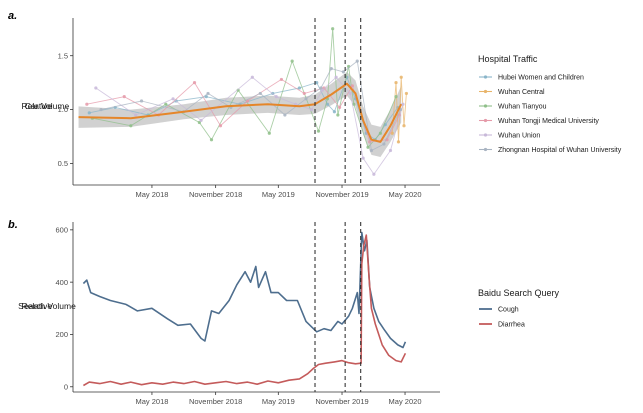  I want to click on legend-label-wuhan-central: Wuhan Central, so click(521, 92).